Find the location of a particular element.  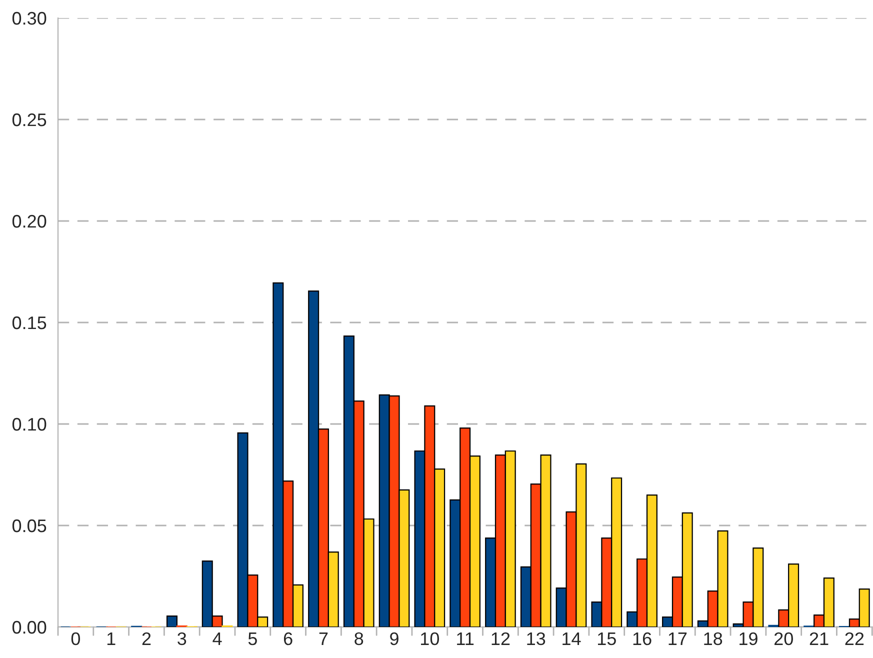

x-tick-label: 6 is located at coordinates (288, 639).